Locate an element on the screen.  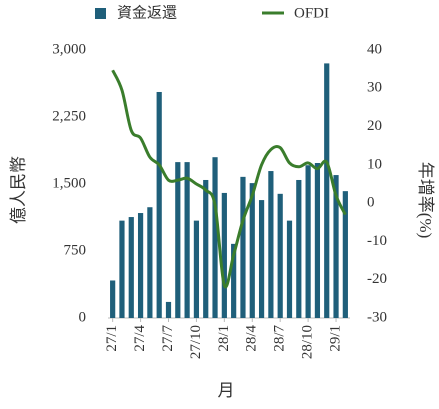
legend-label: OFDI is located at coordinates (311, 13).